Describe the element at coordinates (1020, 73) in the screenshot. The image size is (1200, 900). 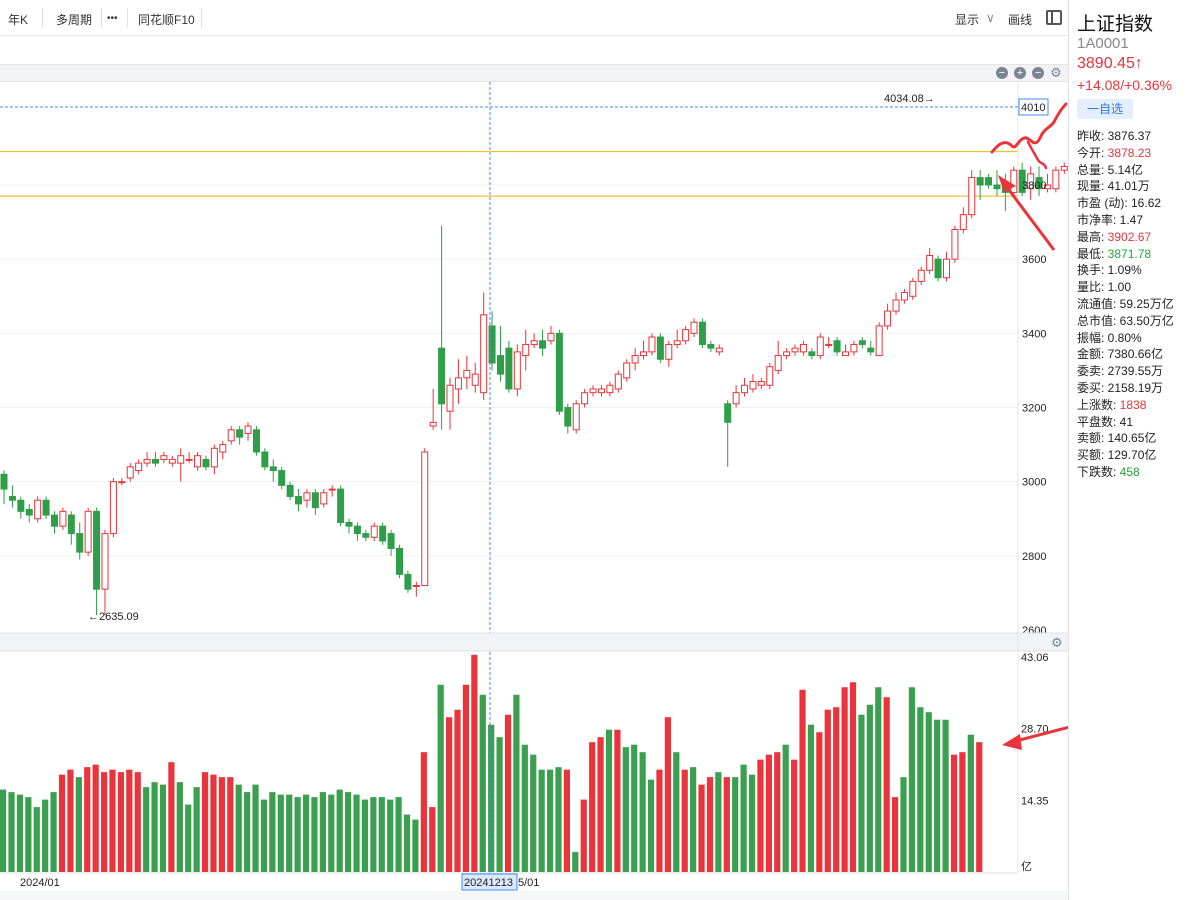
I see `zoom-in-icon: +` at that location.